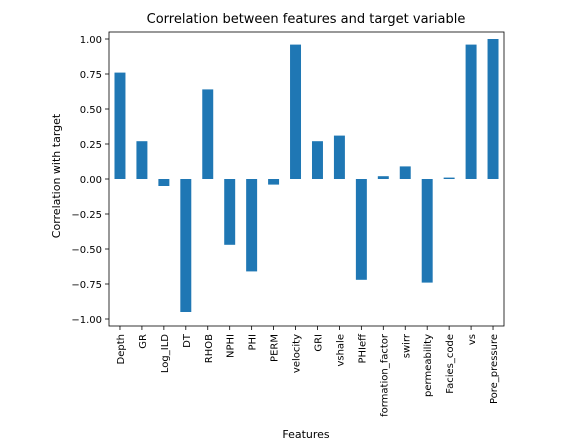  Describe the element at coordinates (91, 110) in the screenshot. I see `y-tick-label: 0.50` at that location.